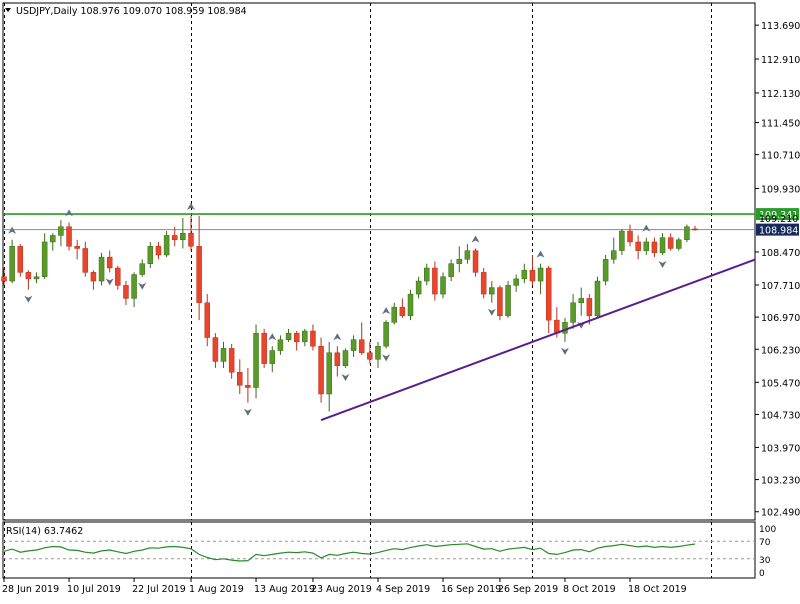 Image resolution: width=800 pixels, height=604 pixels. What do you see at coordinates (780, 190) in the screenshot?
I see `price-tick-label: 109.930` at bounding box center [780, 190].